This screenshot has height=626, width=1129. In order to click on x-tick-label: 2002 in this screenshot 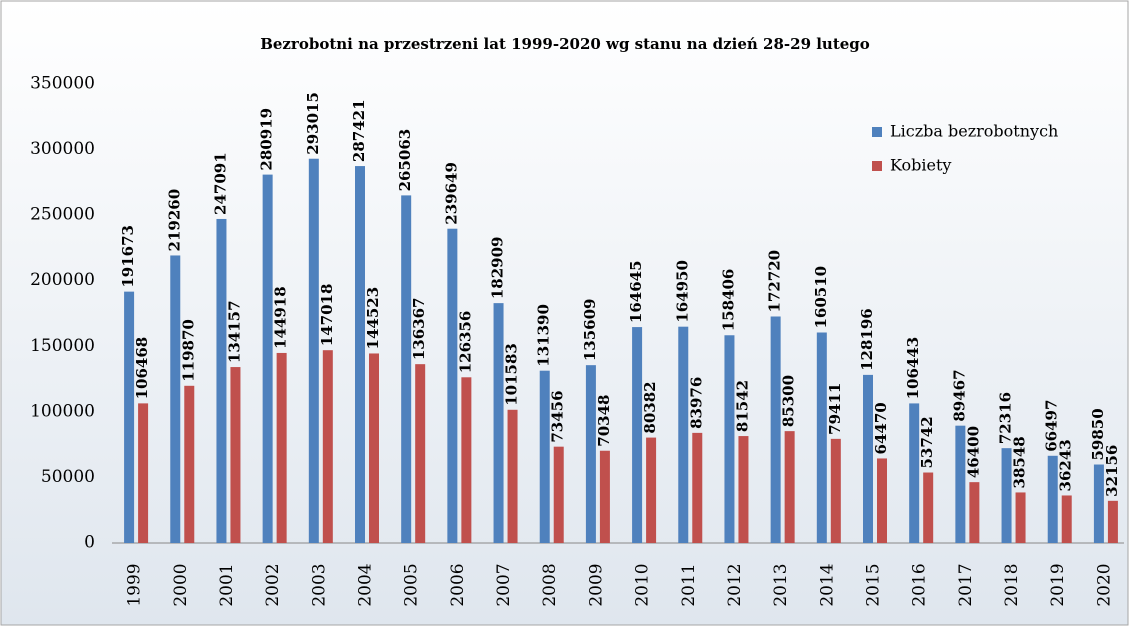, I will do `click(273, 584)`.